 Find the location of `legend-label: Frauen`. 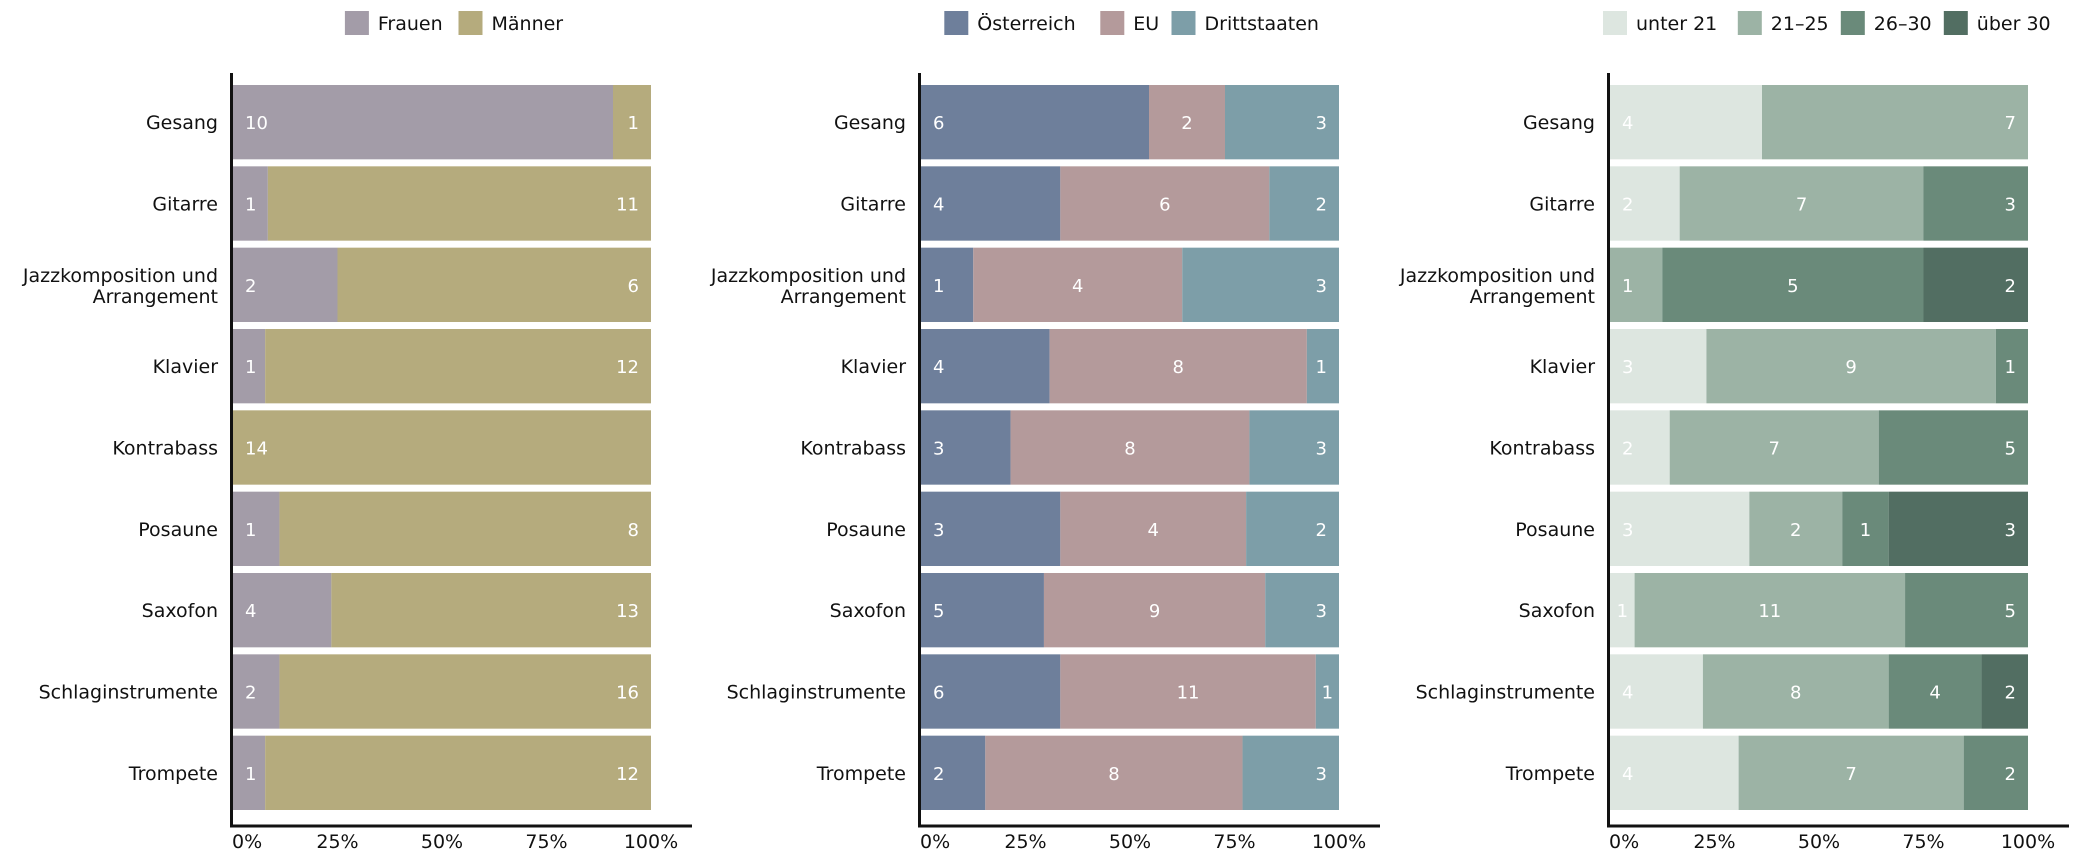

legend-label: Frauen is located at coordinates (410, 24).